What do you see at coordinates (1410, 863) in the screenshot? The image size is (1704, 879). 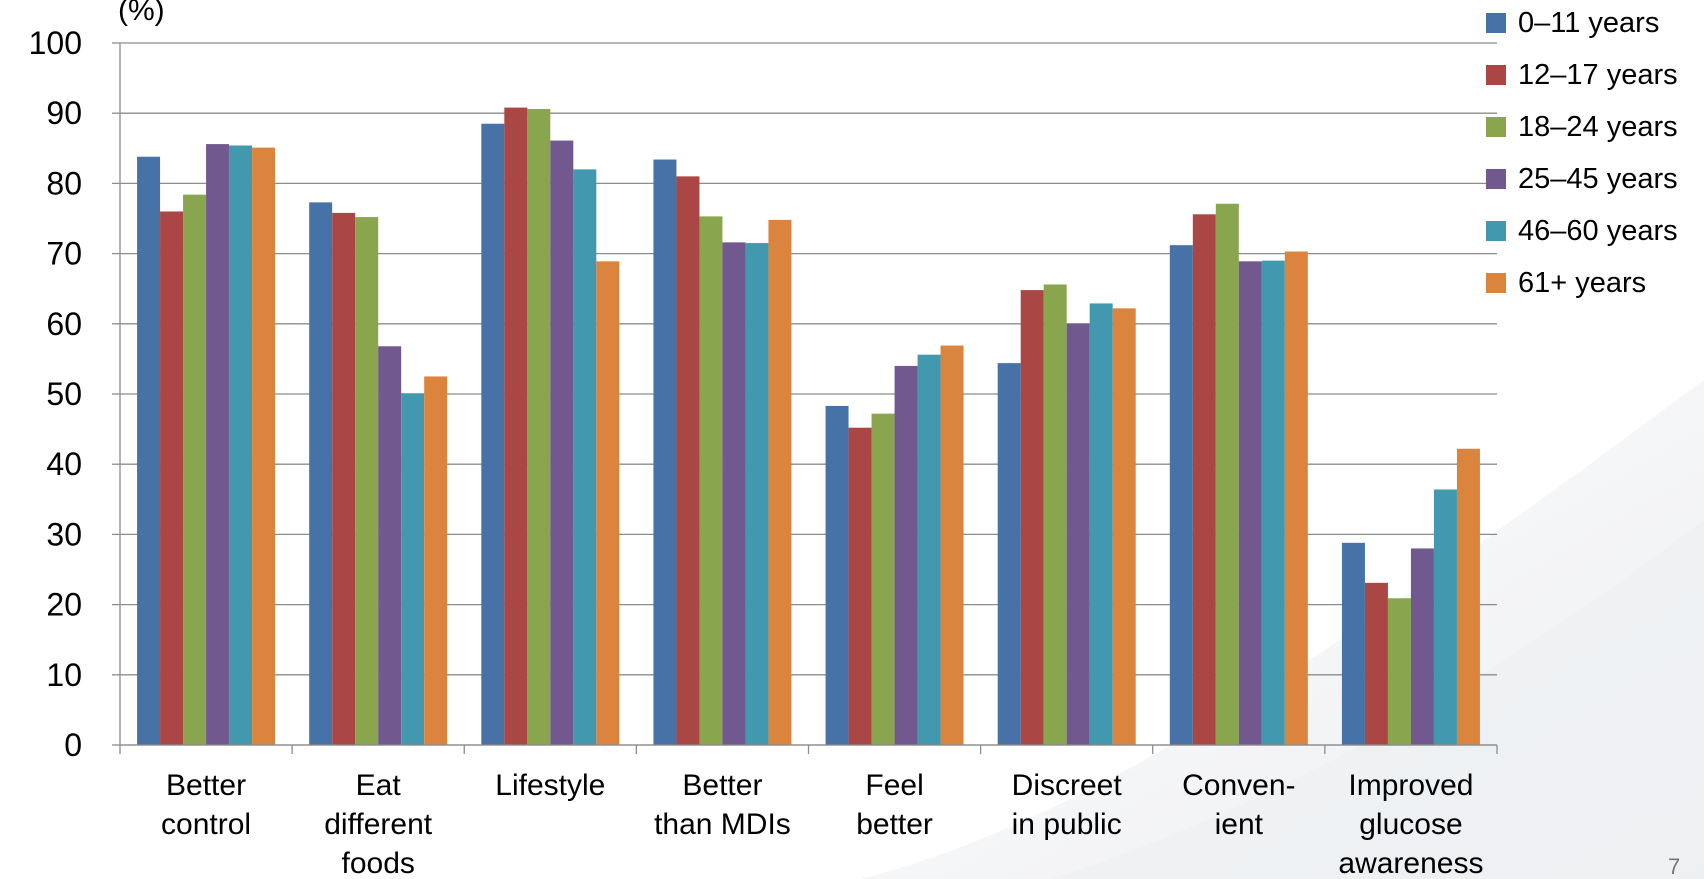 I see `x-category-label: awareness` at bounding box center [1410, 863].